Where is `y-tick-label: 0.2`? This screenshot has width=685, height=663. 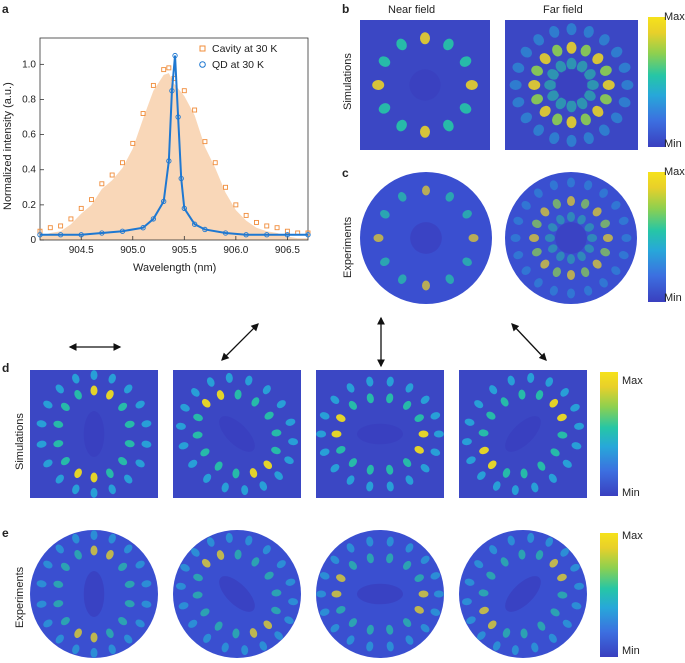
y-tick-label: 0.2 is located at coordinates (29, 205).